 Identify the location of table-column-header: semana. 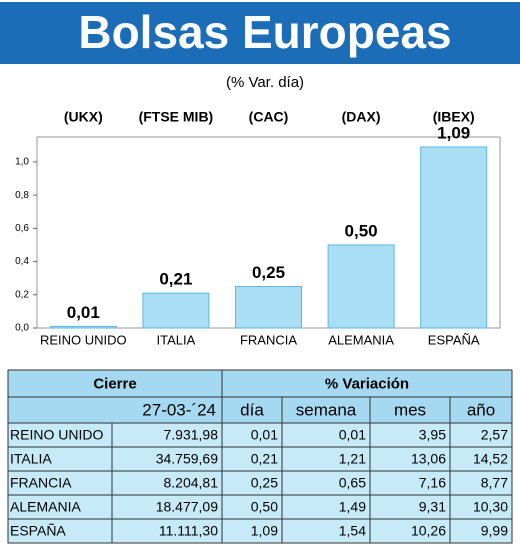
(326, 409).